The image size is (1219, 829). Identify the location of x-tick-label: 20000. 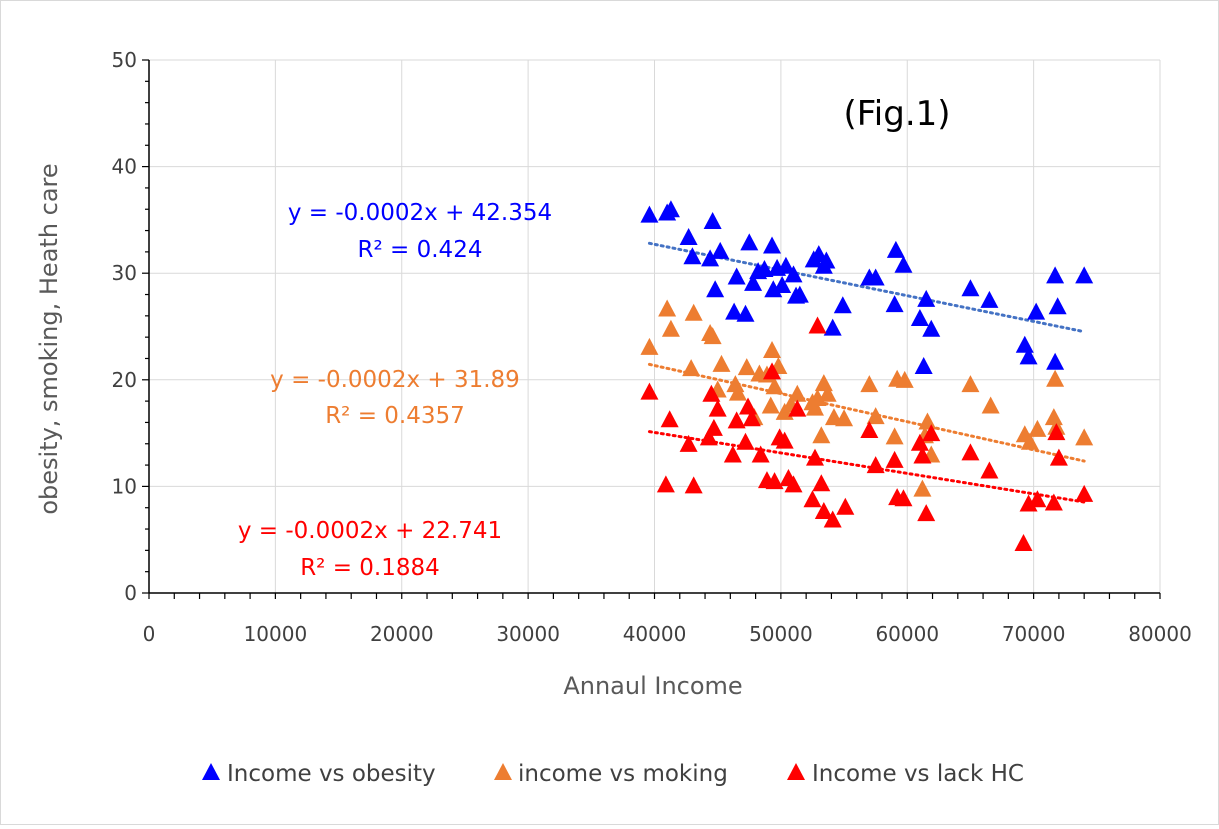
(402, 634).